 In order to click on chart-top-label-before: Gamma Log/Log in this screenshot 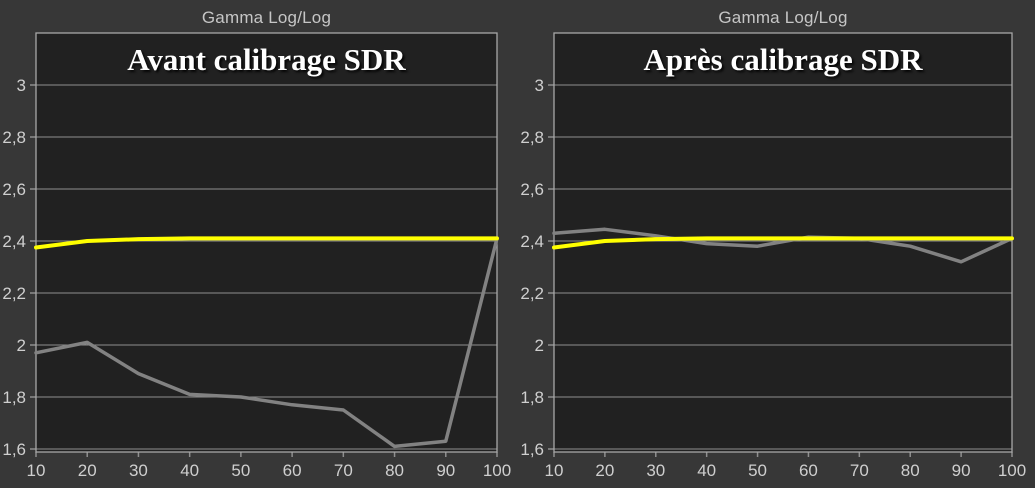, I will do `click(266, 17)`.